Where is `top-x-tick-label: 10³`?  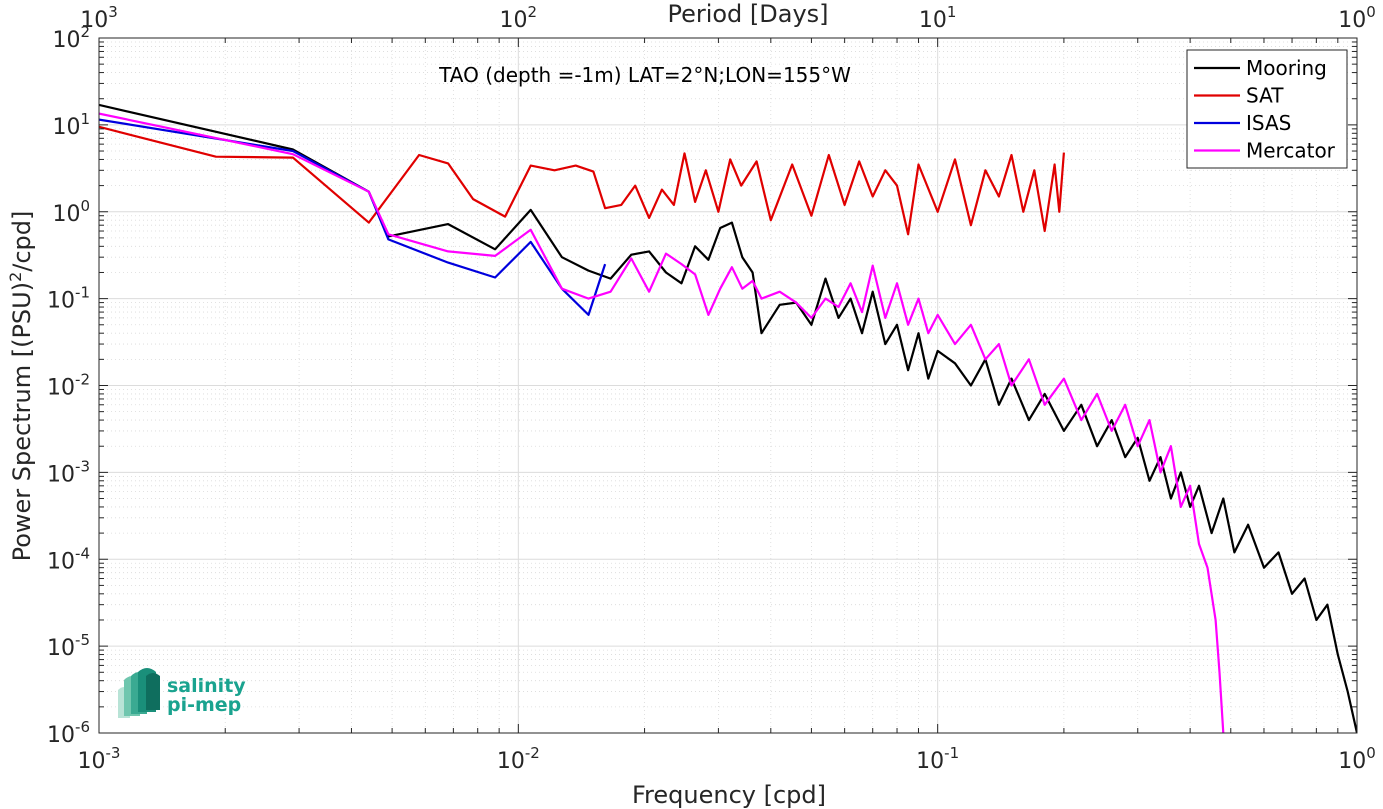
top-x-tick-label: 10³ is located at coordinates (99, 18).